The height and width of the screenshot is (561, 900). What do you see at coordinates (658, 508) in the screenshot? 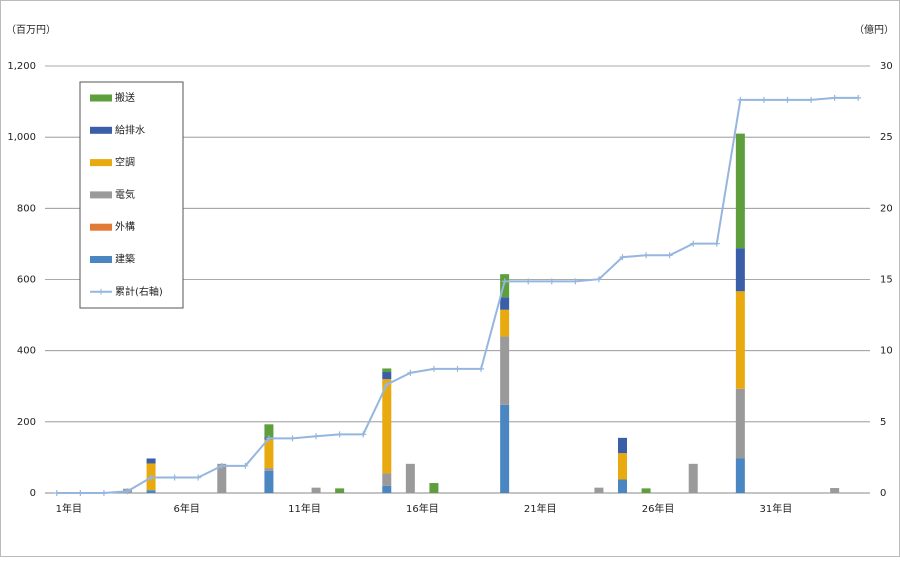
I see `x-tick-label: 26年目` at bounding box center [658, 508].